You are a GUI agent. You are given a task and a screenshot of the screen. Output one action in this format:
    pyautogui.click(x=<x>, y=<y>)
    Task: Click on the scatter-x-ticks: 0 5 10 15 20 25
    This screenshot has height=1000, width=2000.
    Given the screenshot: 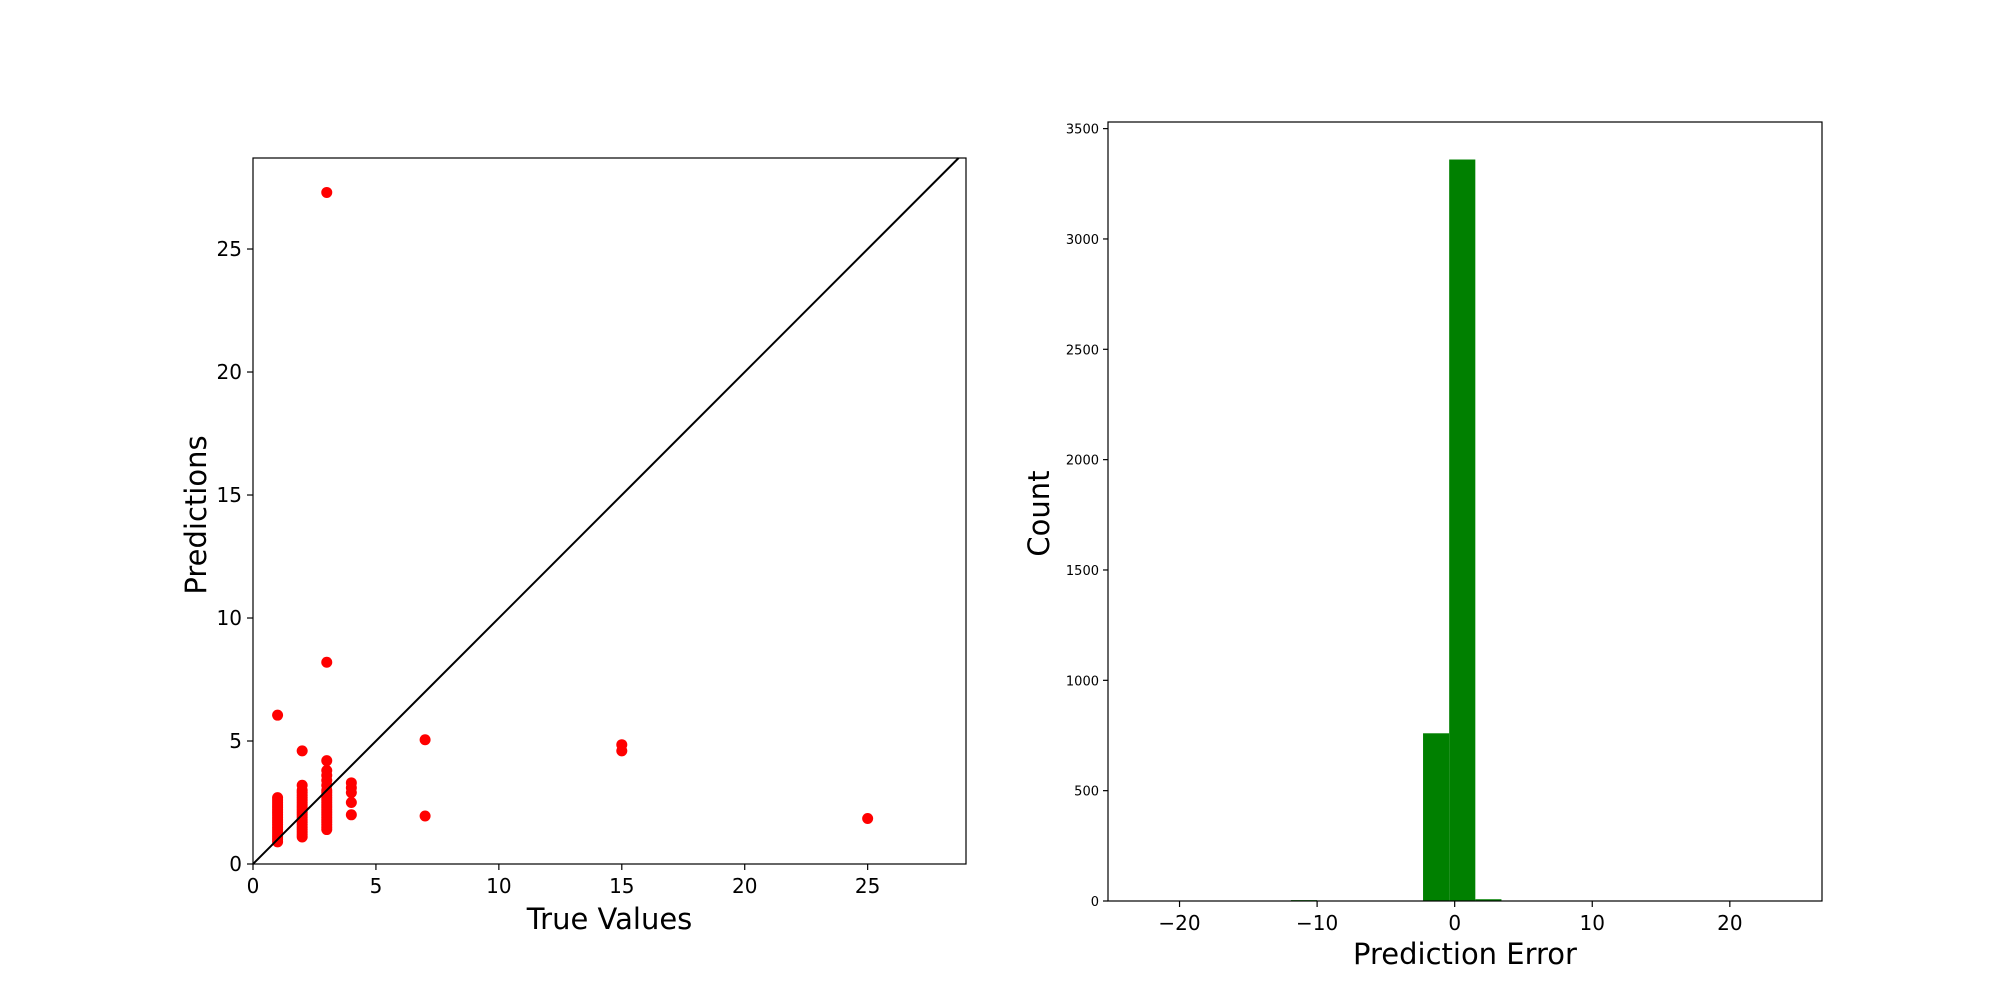 What is the action you would take?
    pyautogui.click(x=563, y=881)
    